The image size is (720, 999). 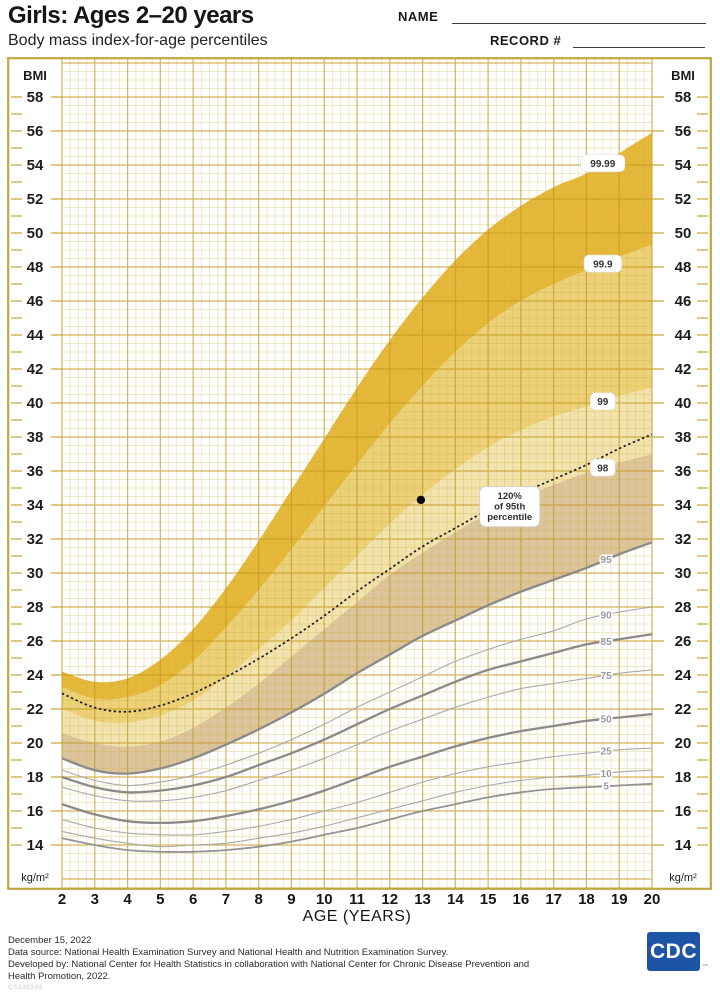 What do you see at coordinates (683, 641) in the screenshot?
I see `bmi-tick-label: 26` at bounding box center [683, 641].